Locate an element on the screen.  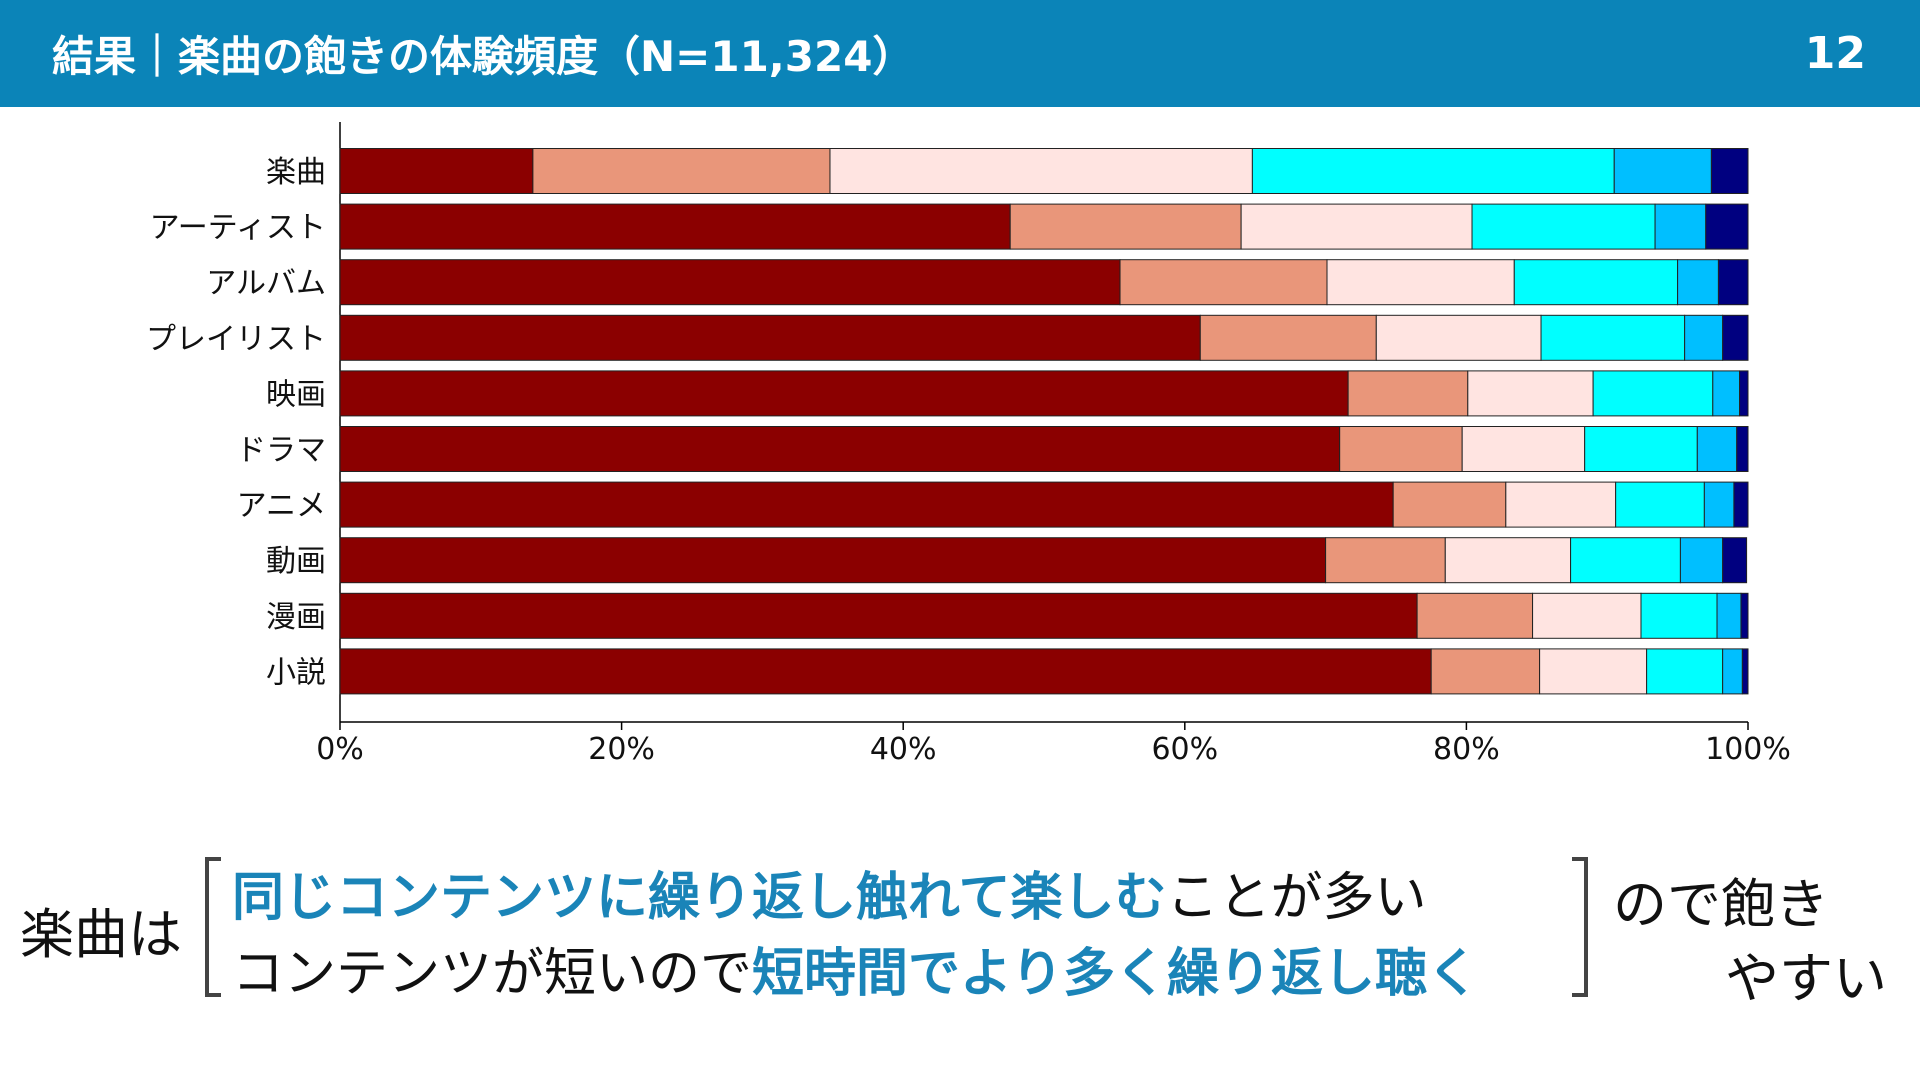
summary-lead: 楽曲は is located at coordinates (101, 934).